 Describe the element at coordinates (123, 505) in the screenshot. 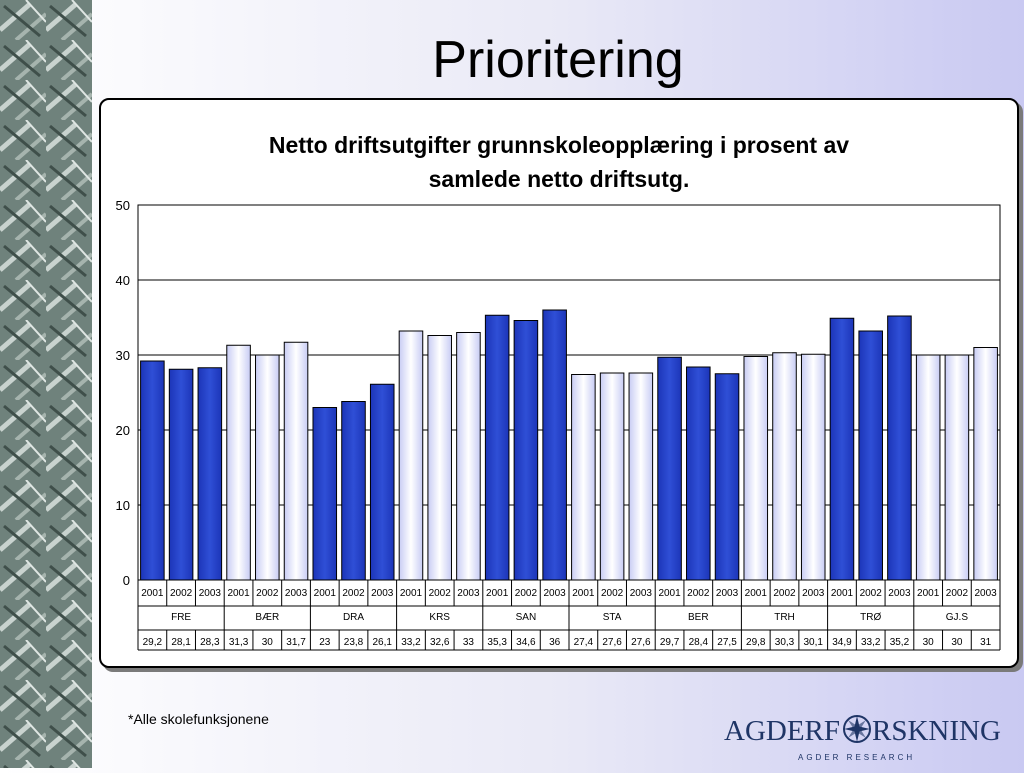

I see `y-tick-label: 10` at that location.